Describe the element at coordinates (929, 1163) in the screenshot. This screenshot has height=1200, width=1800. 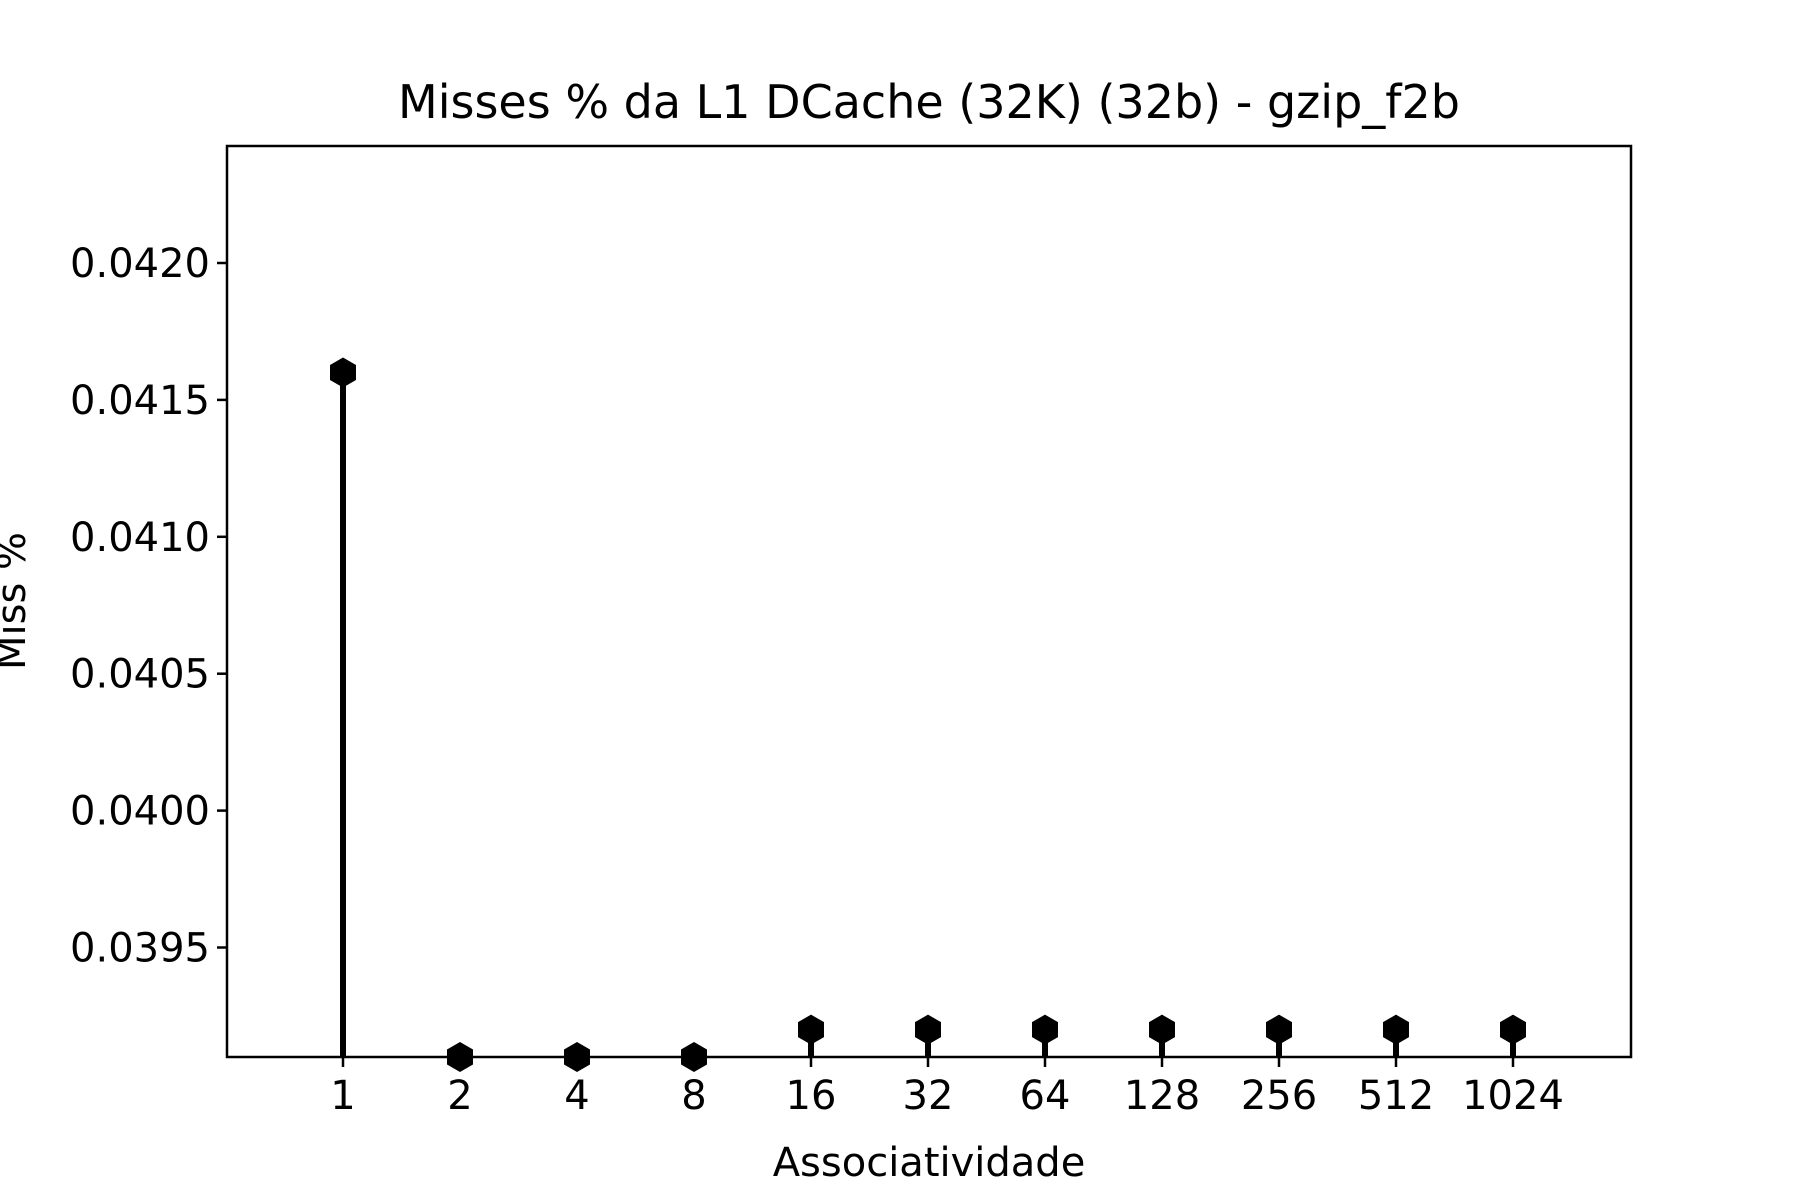
I see `x-axis-label: Associatividade` at that location.